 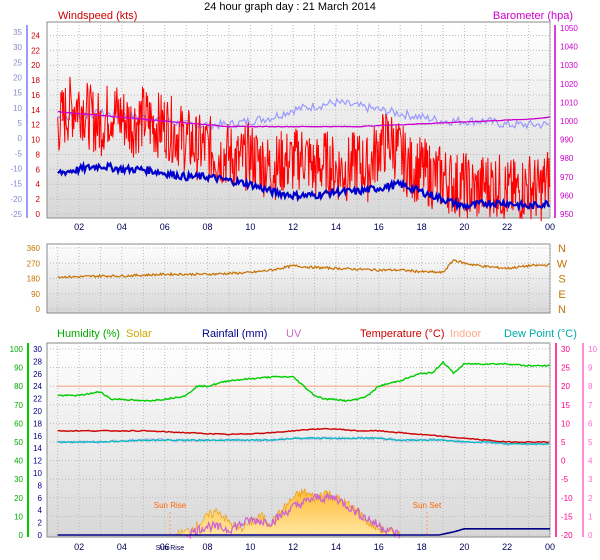 I want to click on temp-tick: -5, so click(x=565, y=479).